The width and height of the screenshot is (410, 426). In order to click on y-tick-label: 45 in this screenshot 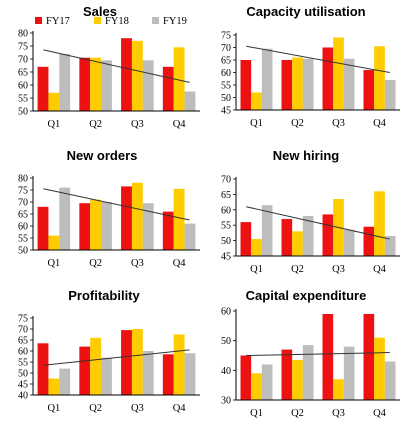, I will do `click(23, 385)`.